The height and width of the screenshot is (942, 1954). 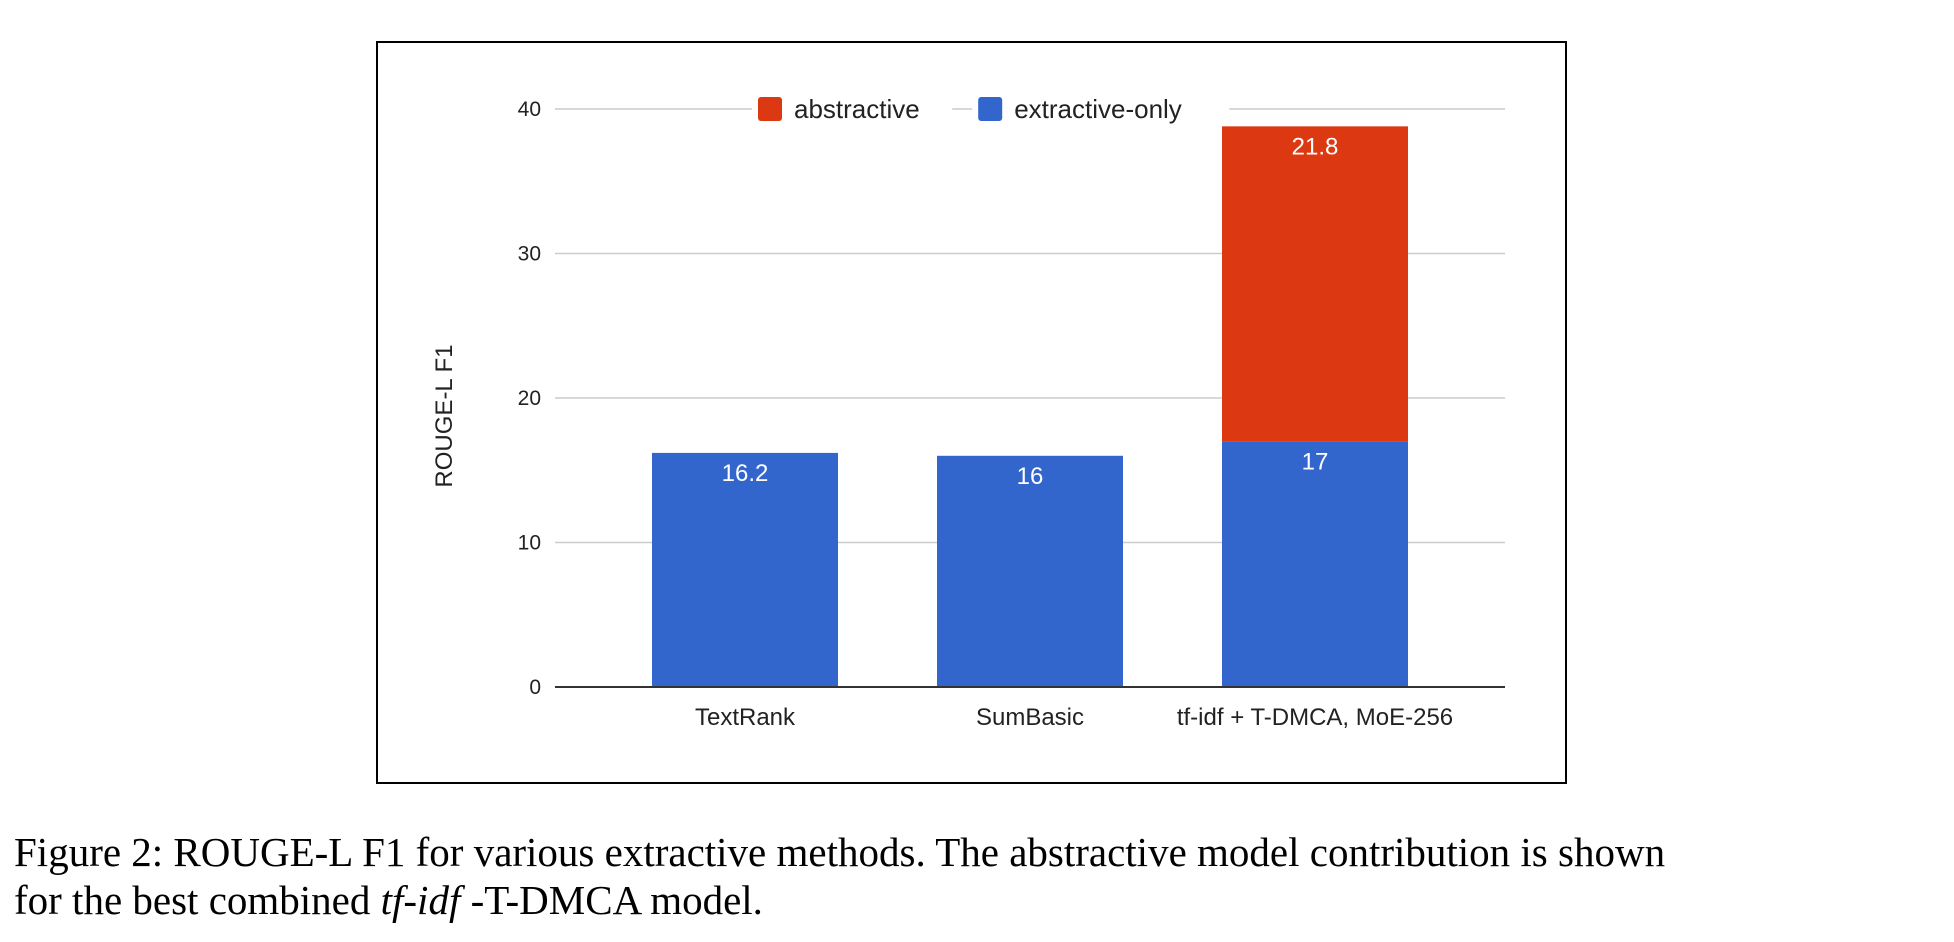 I want to click on y-tick-label: 40, so click(x=529, y=109).